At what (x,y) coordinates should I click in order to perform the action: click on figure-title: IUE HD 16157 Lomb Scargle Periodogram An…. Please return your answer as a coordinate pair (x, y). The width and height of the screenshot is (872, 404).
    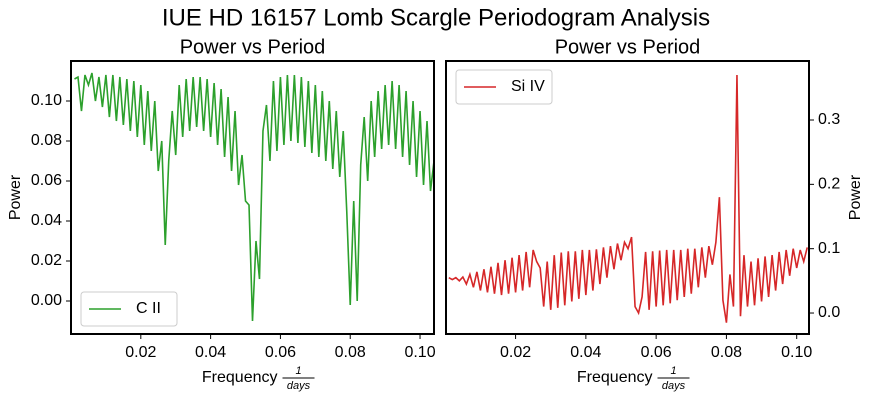
    Looking at the image, I should click on (436, 17).